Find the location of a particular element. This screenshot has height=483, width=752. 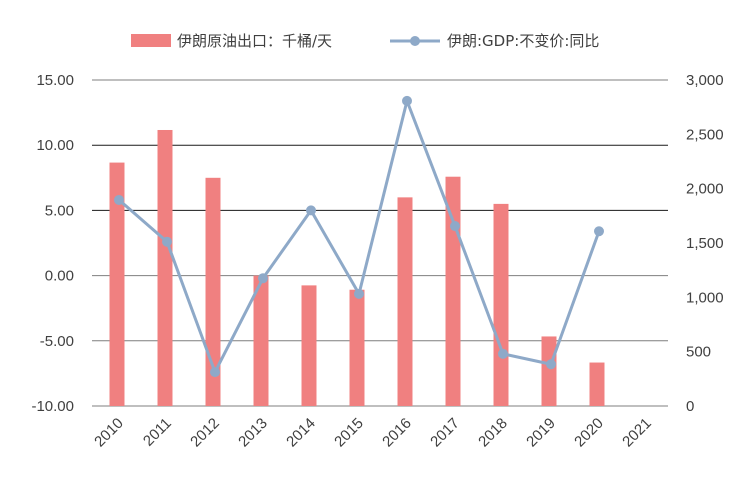

bar-2016 is located at coordinates (405, 301).